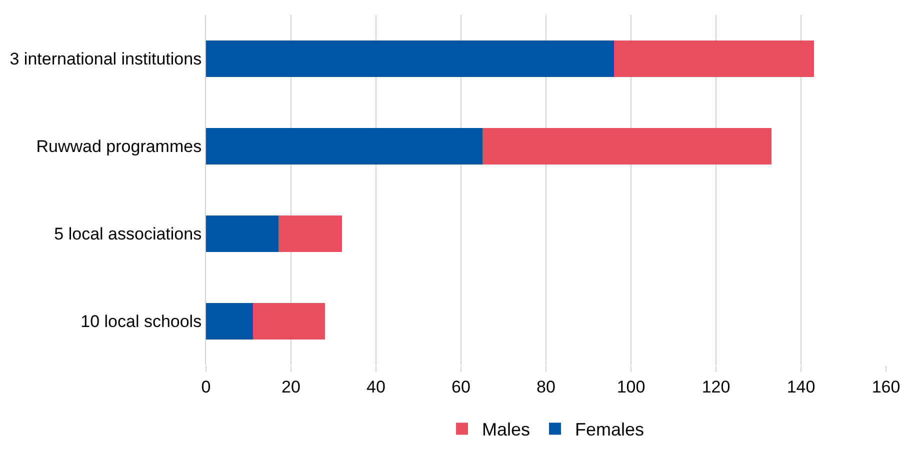 The width and height of the screenshot is (911, 457). What do you see at coordinates (376, 386) in the screenshot?
I see `x-tick-label: 40` at bounding box center [376, 386].